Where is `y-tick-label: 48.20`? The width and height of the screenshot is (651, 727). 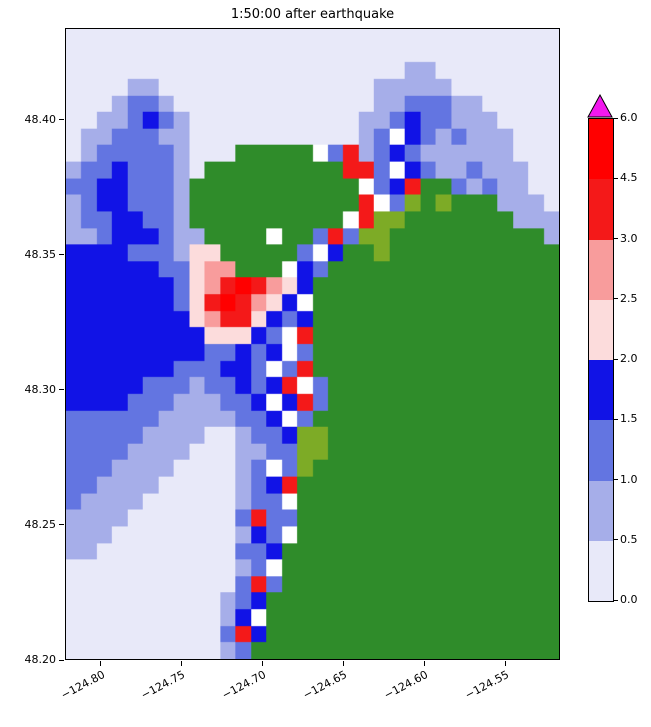
y-tick-label: 48.20 is located at coordinates (40, 659).